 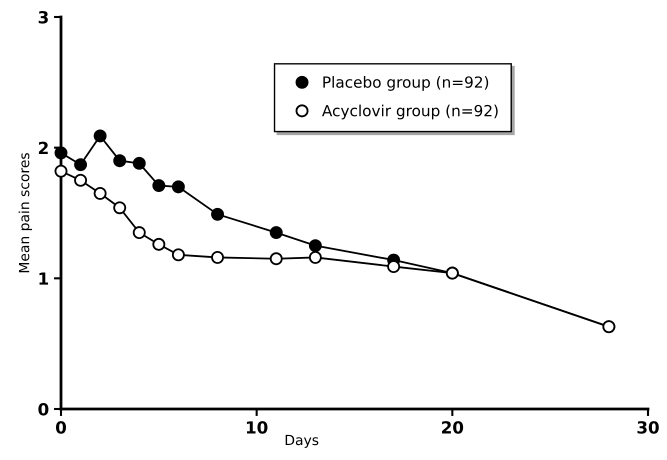 What do you see at coordinates (410, 112) in the screenshot?
I see `legend-label: Acyclovir group (n=92)` at bounding box center [410, 112].